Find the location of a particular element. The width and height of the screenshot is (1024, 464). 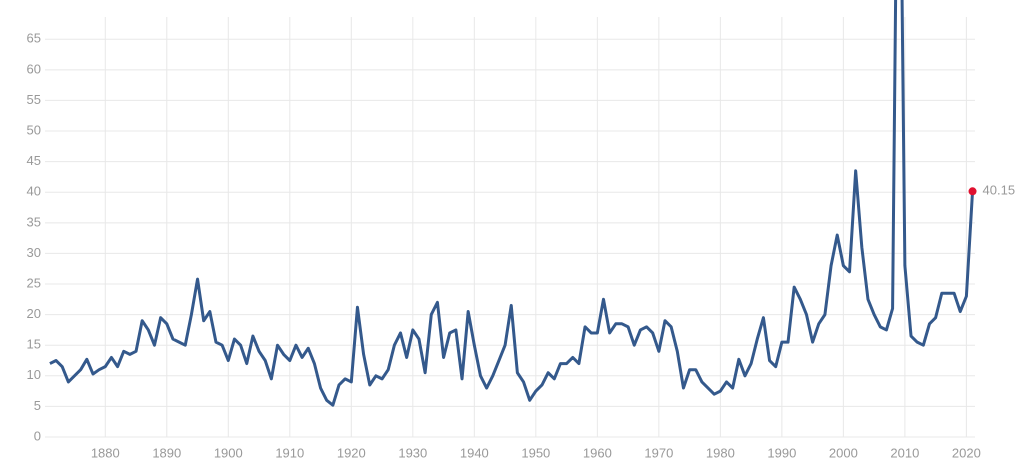

y-tick-label: 40 is located at coordinates (34, 191).